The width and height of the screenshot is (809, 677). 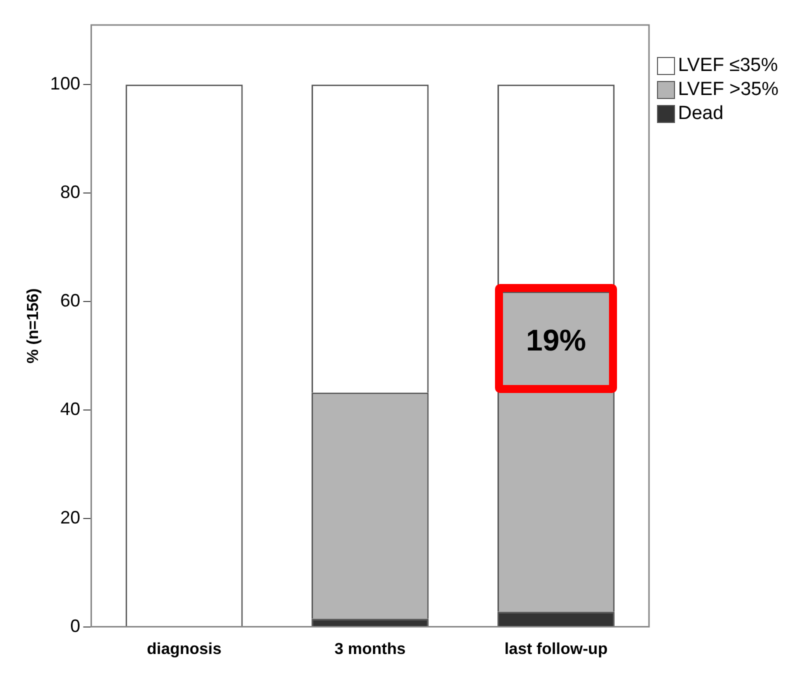 What do you see at coordinates (65, 84) in the screenshot?
I see `y-tick-label: 100` at bounding box center [65, 84].